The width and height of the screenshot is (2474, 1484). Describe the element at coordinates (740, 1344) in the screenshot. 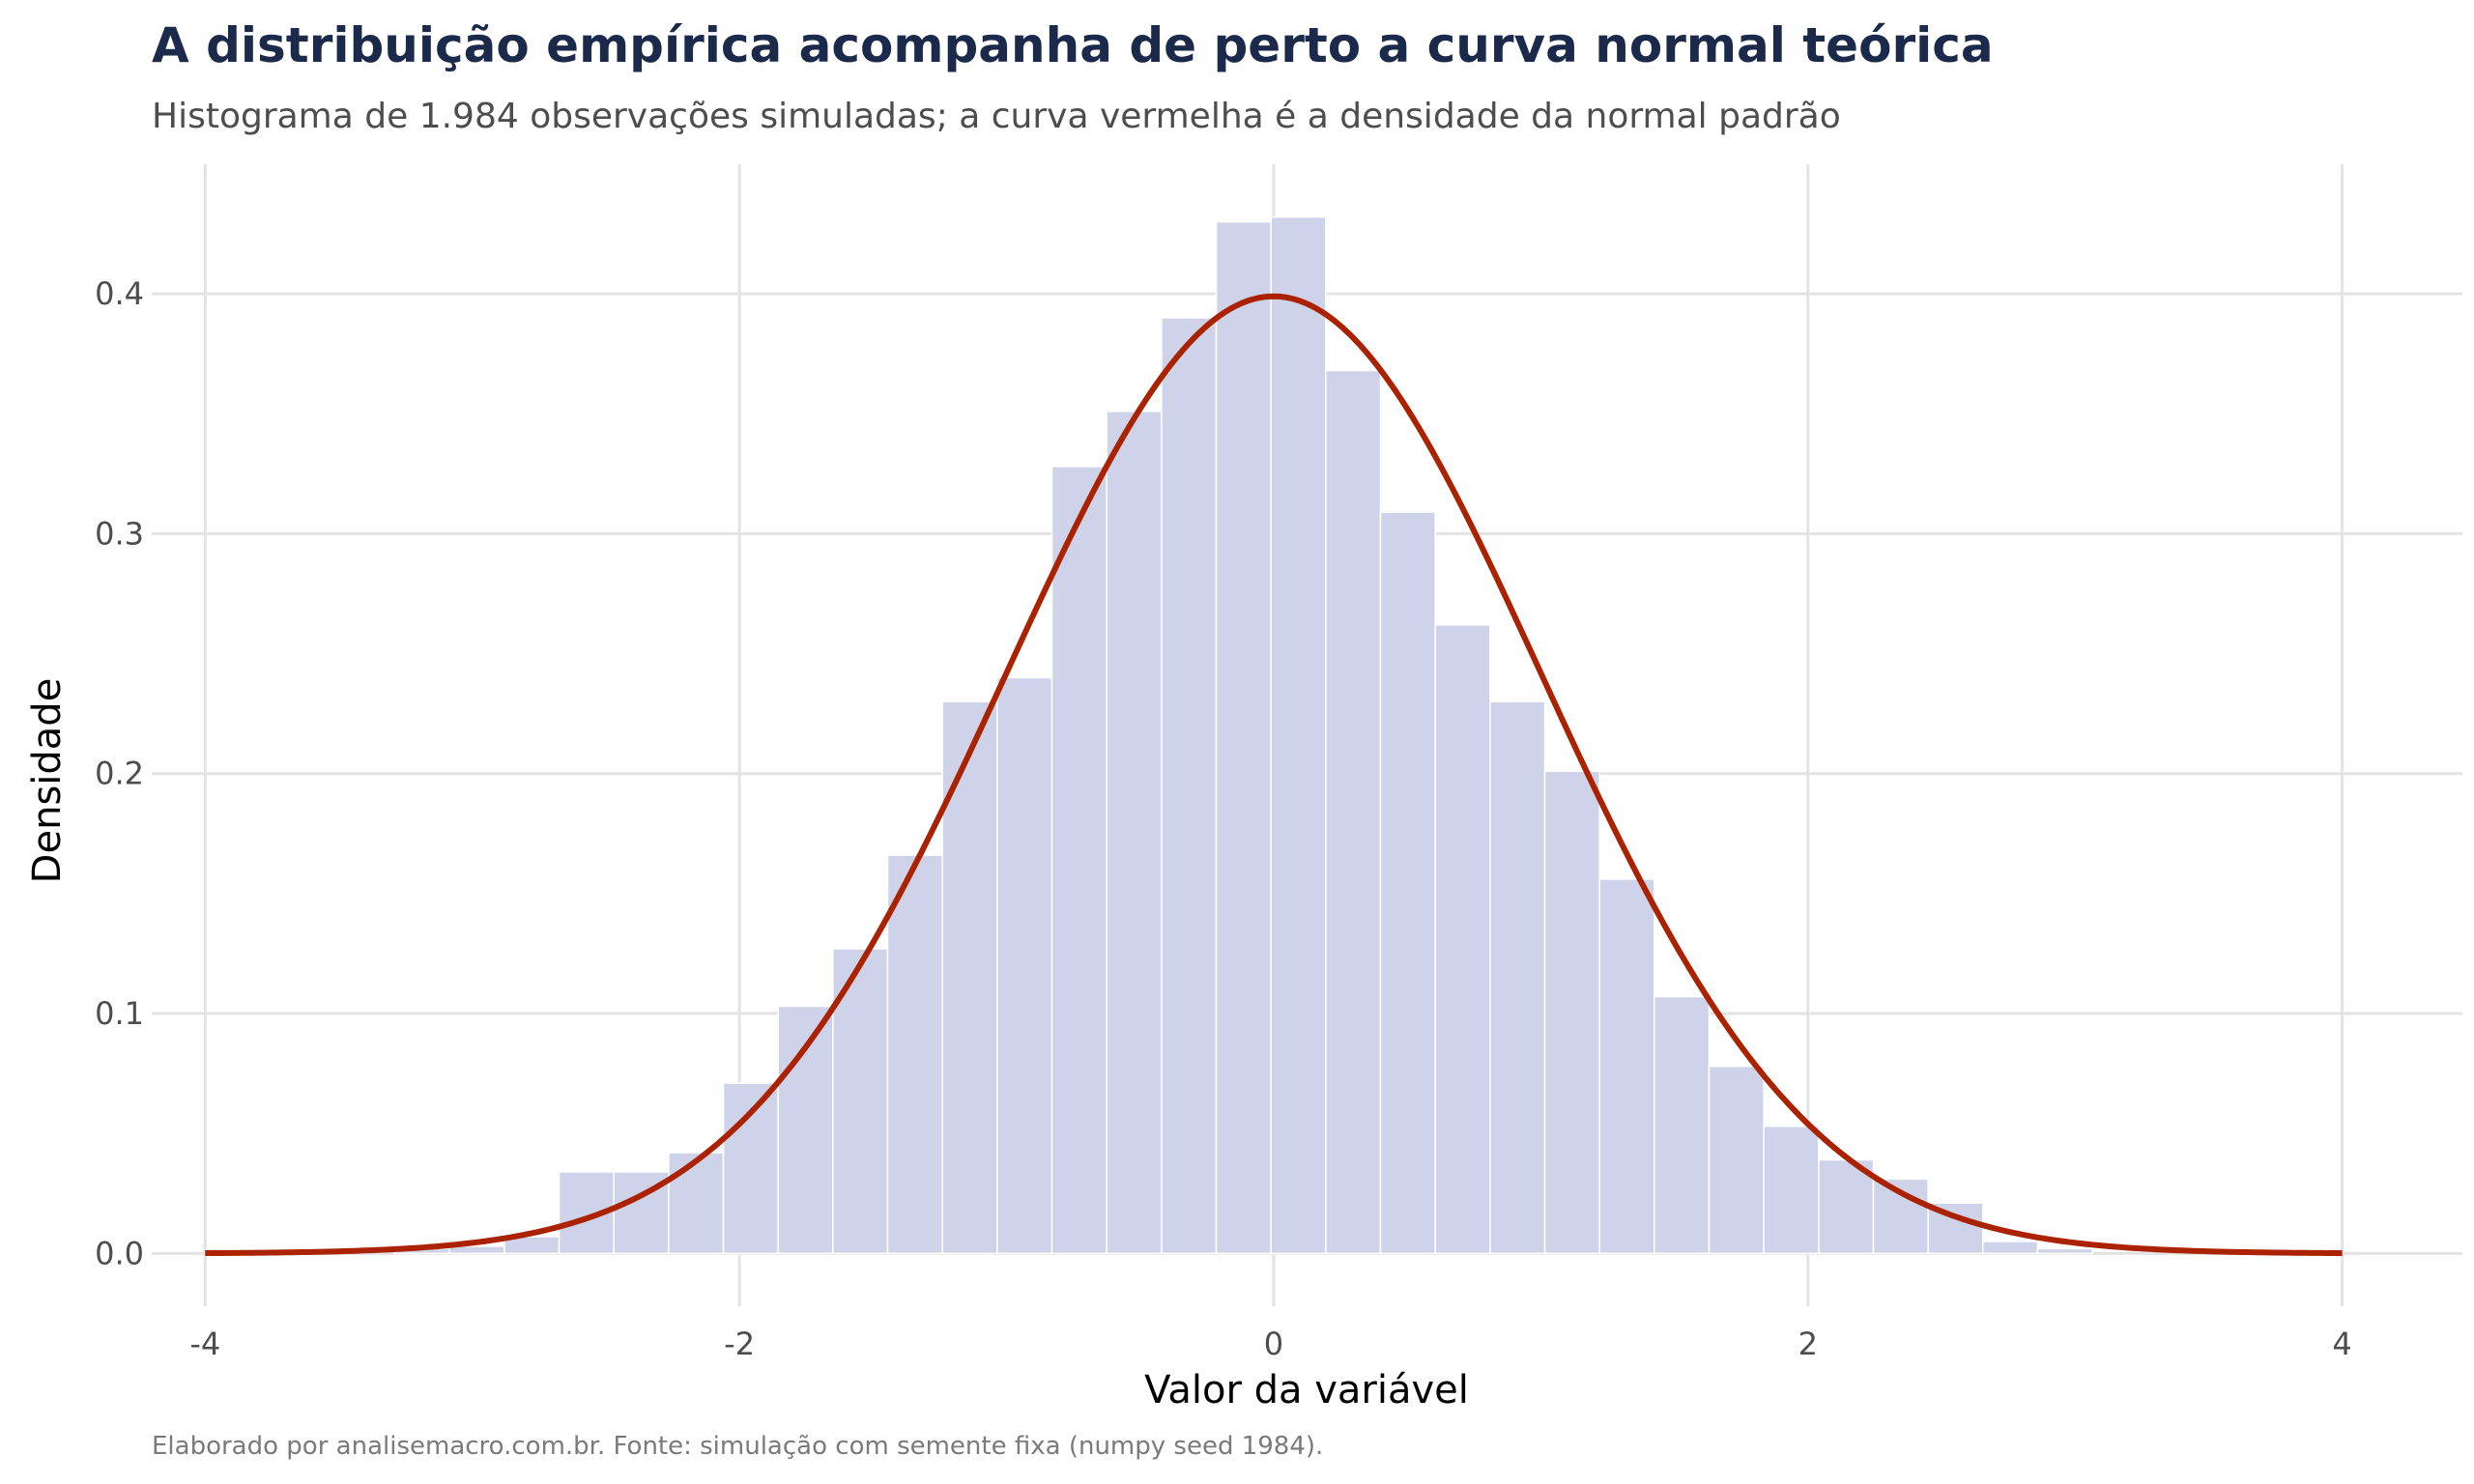

I see `x-tick-label: -2` at that location.